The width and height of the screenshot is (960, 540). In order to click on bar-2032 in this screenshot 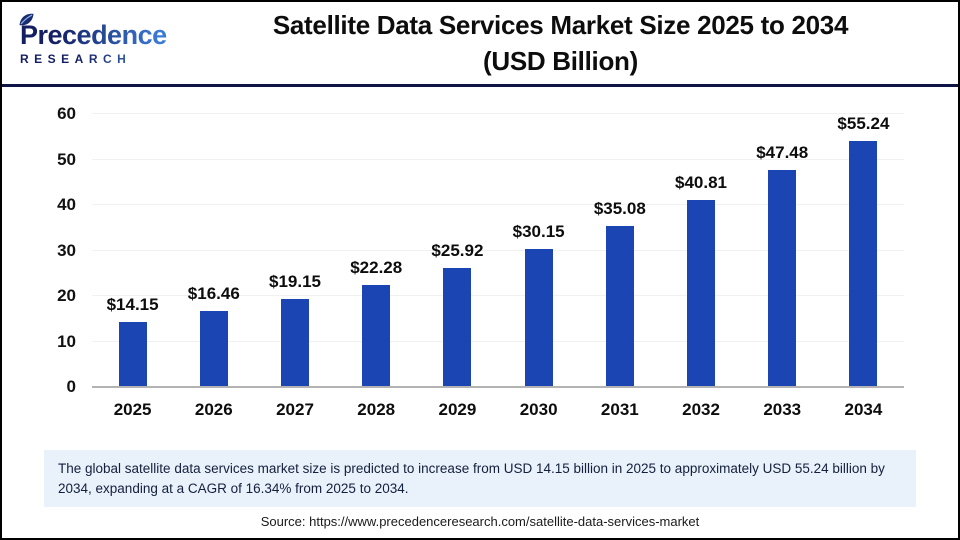, I will do `click(701, 293)`.